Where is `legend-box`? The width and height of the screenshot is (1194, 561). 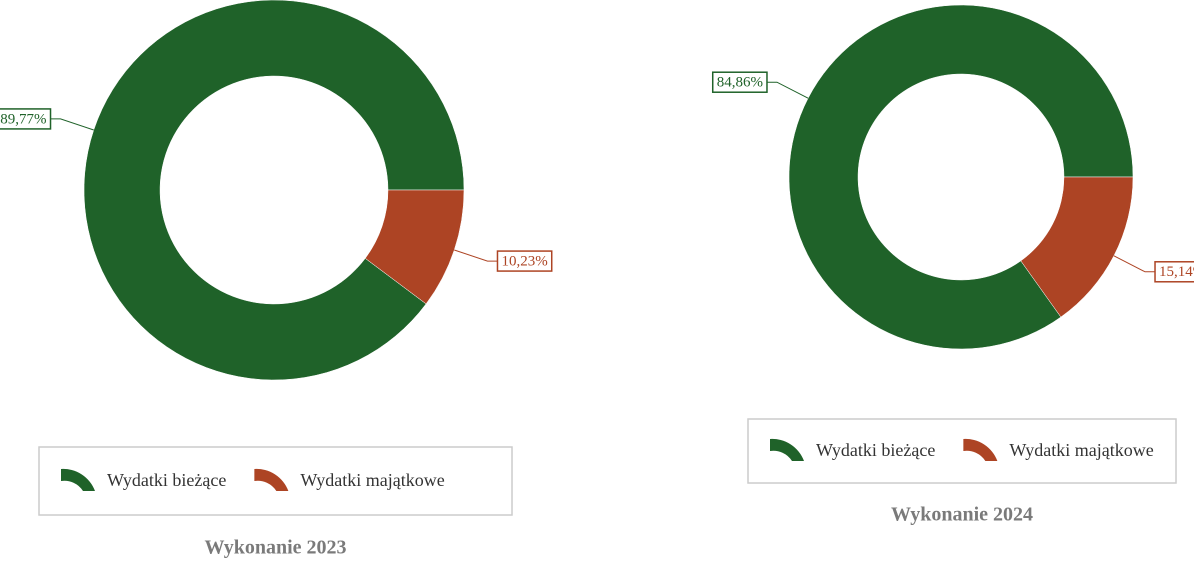 legend-box is located at coordinates (962, 451).